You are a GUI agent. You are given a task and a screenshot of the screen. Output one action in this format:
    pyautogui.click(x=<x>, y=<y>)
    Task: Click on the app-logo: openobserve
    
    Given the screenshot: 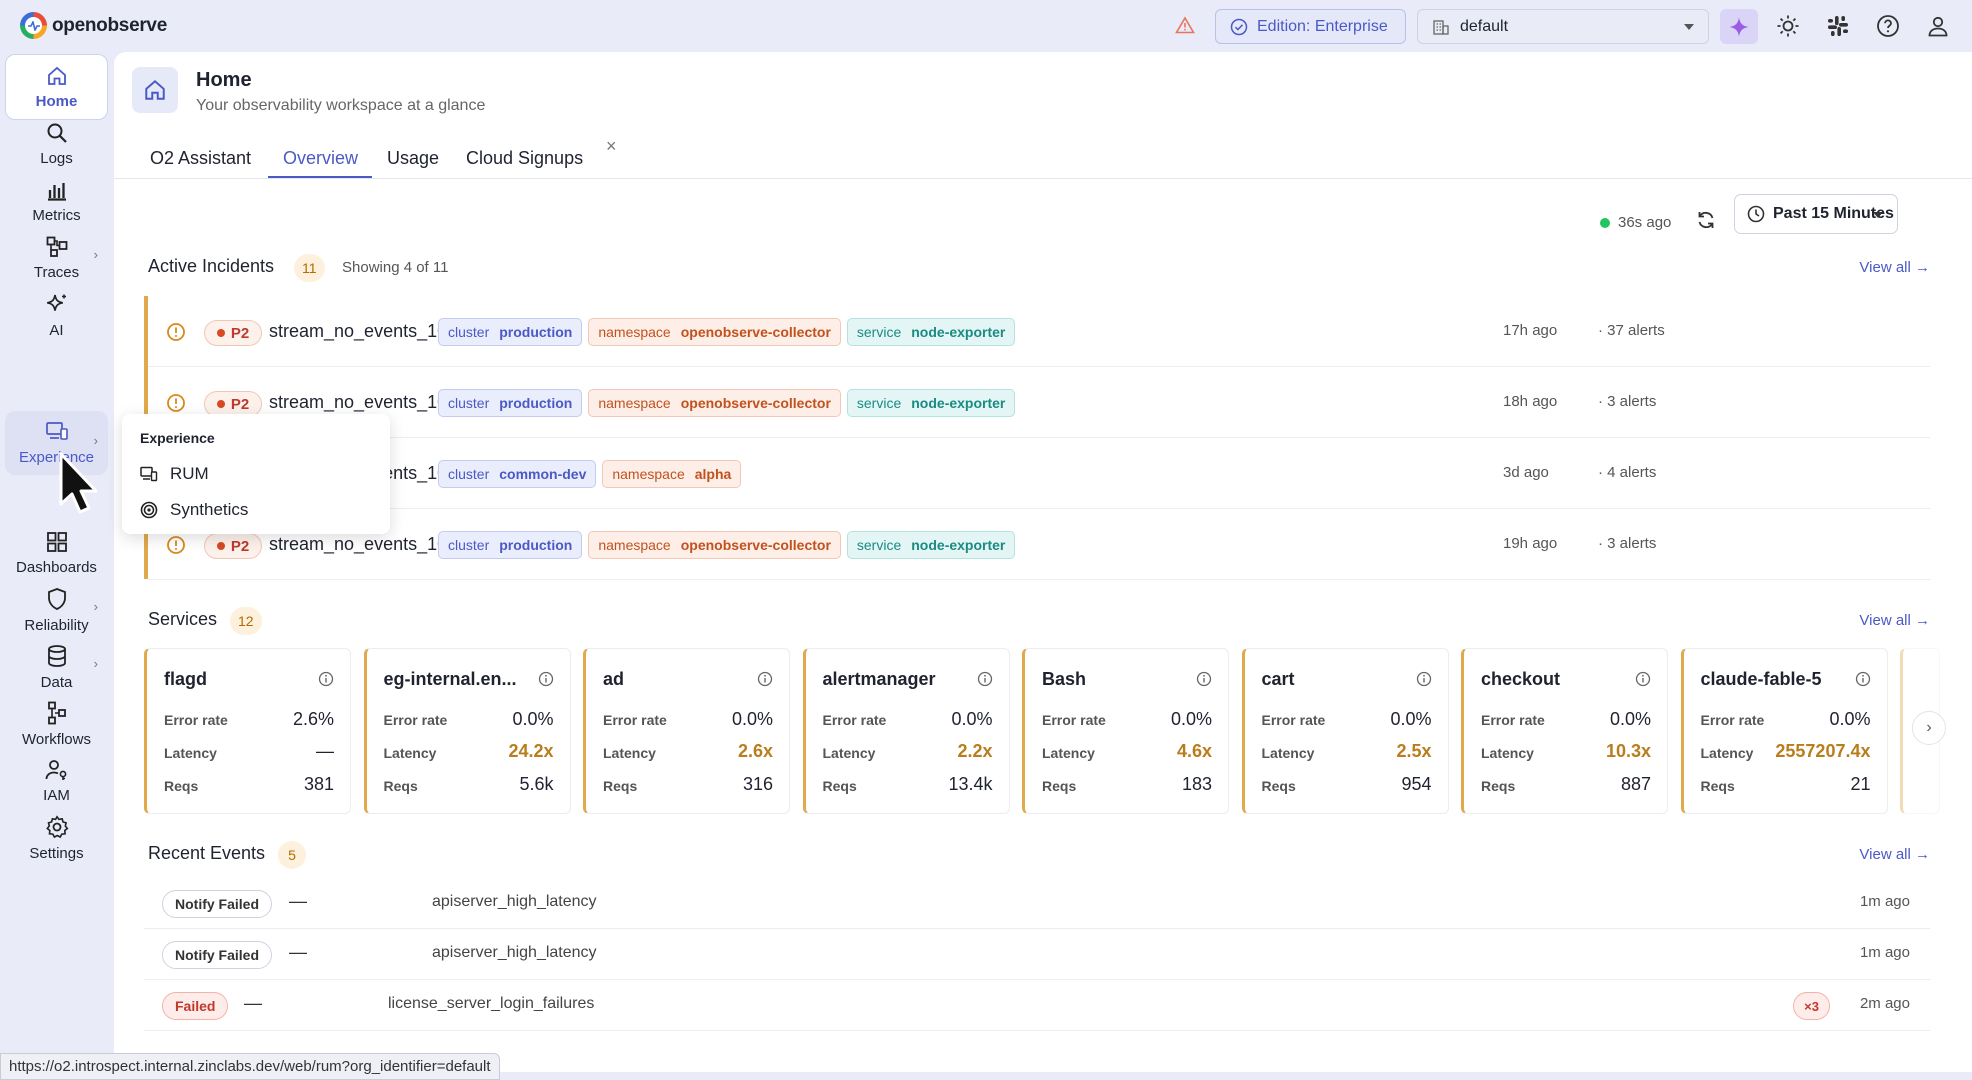 What is the action you would take?
    pyautogui.click(x=93, y=25)
    